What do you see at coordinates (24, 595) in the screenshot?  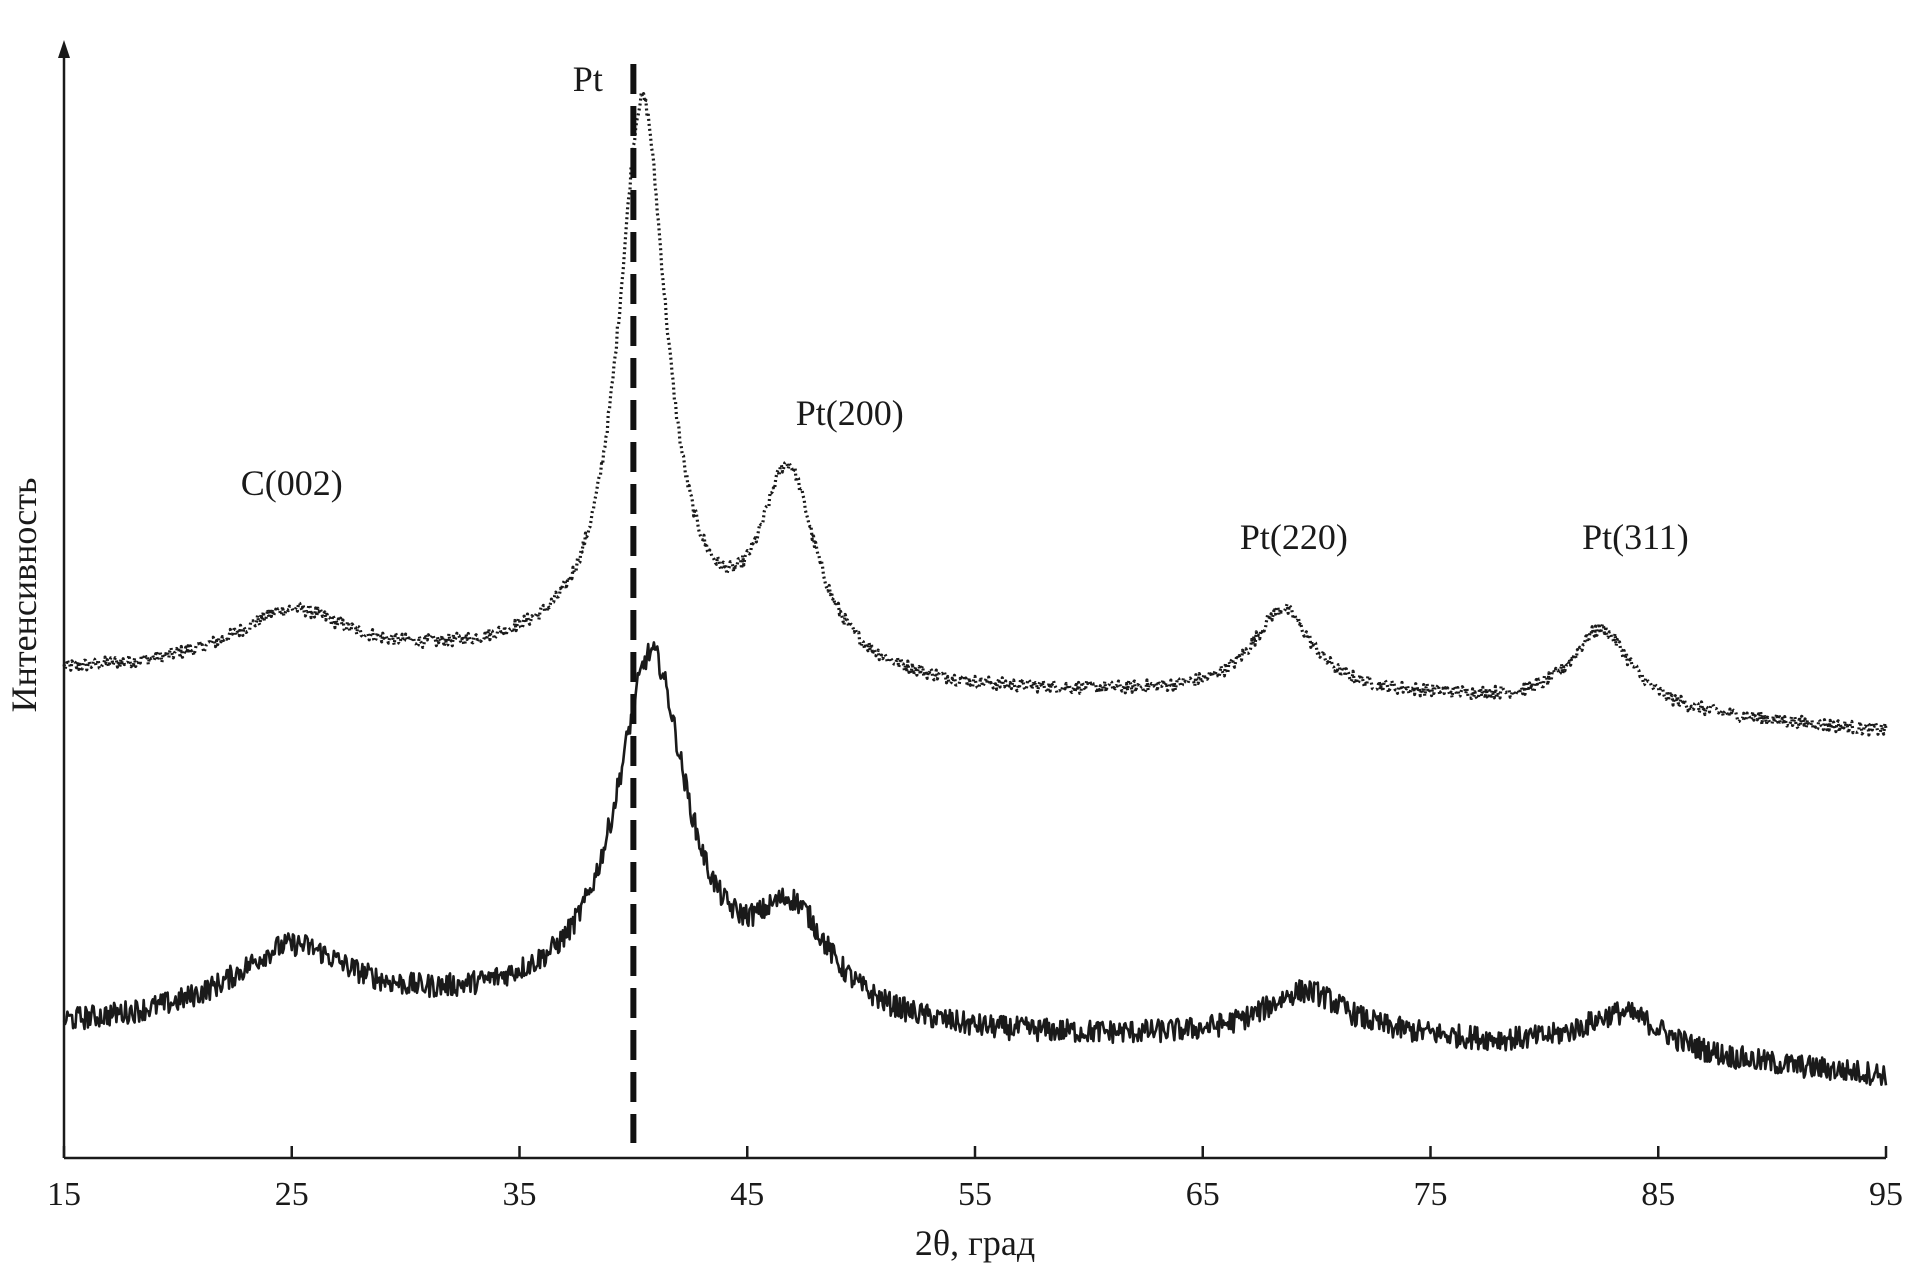 I see `y-axis-title: Интенсивность` at bounding box center [24, 595].